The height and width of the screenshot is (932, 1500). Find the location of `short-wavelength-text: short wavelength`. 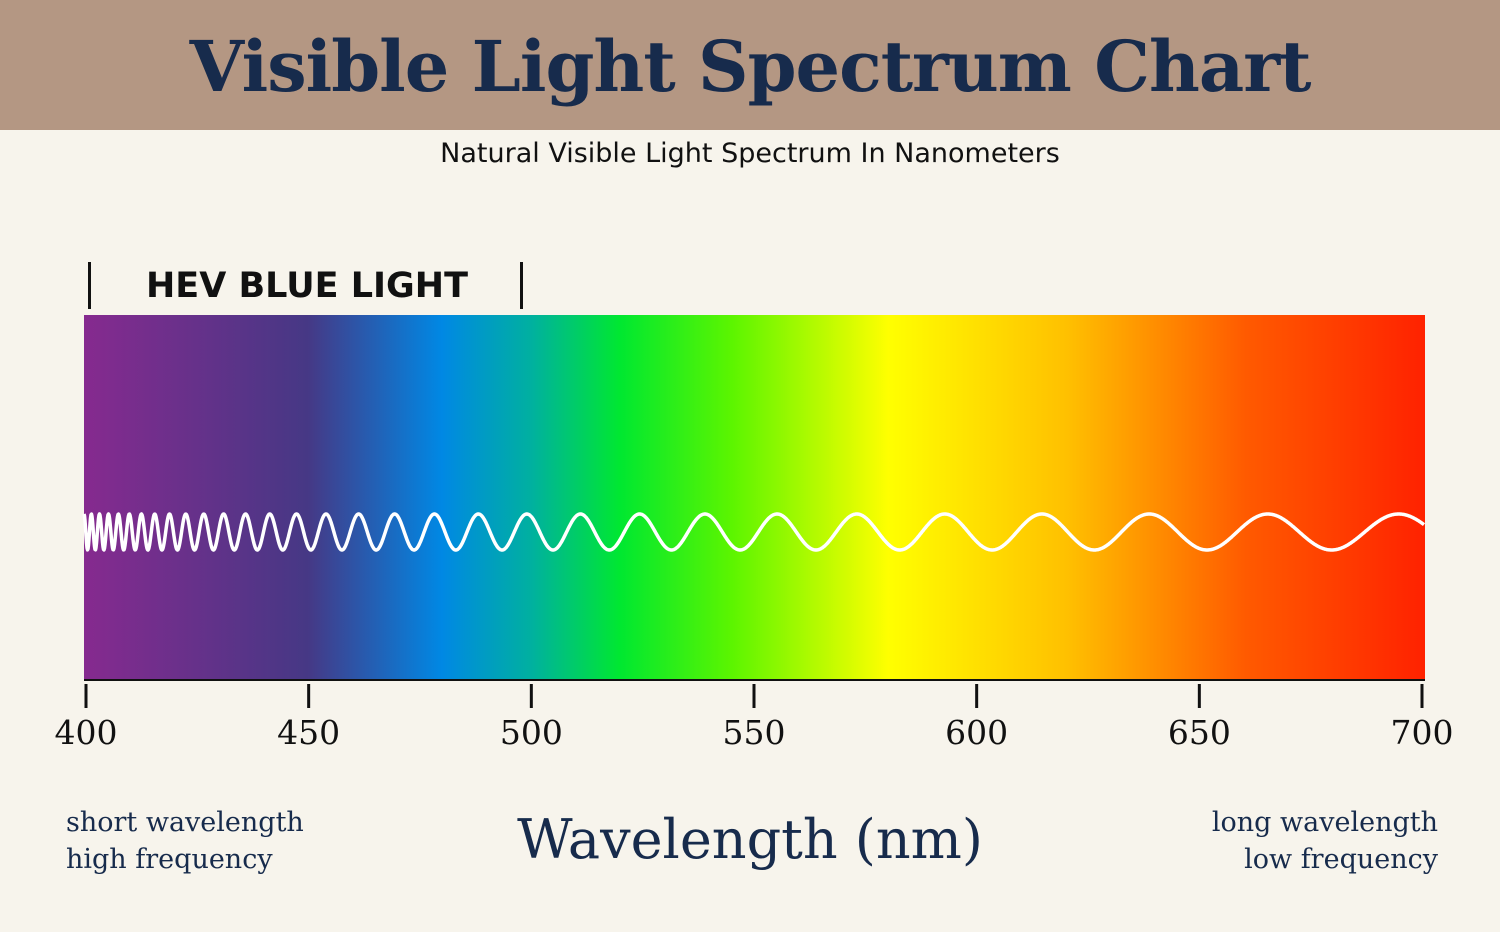

short-wavelength-text: short wavelength is located at coordinates (185, 822).